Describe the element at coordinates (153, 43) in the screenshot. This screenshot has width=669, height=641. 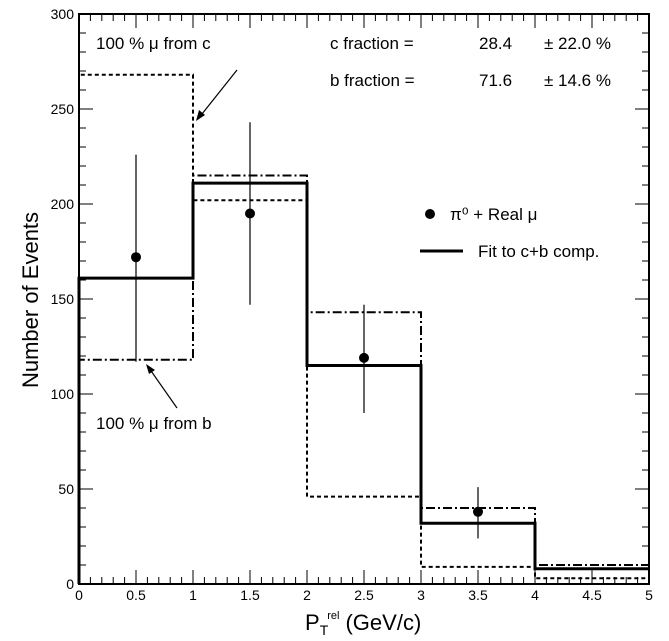
I see `mu-from-c-label: 100 % μ from c` at that location.